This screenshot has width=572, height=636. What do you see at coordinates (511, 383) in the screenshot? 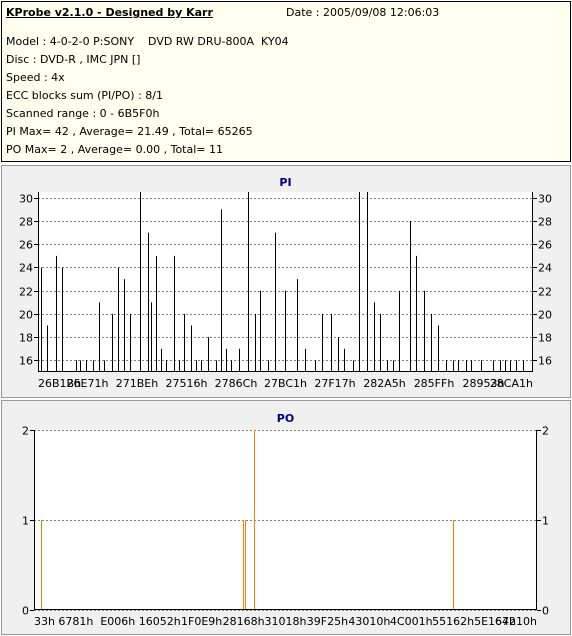
I see `pi-xtick-label: 28CA1h` at bounding box center [511, 383].